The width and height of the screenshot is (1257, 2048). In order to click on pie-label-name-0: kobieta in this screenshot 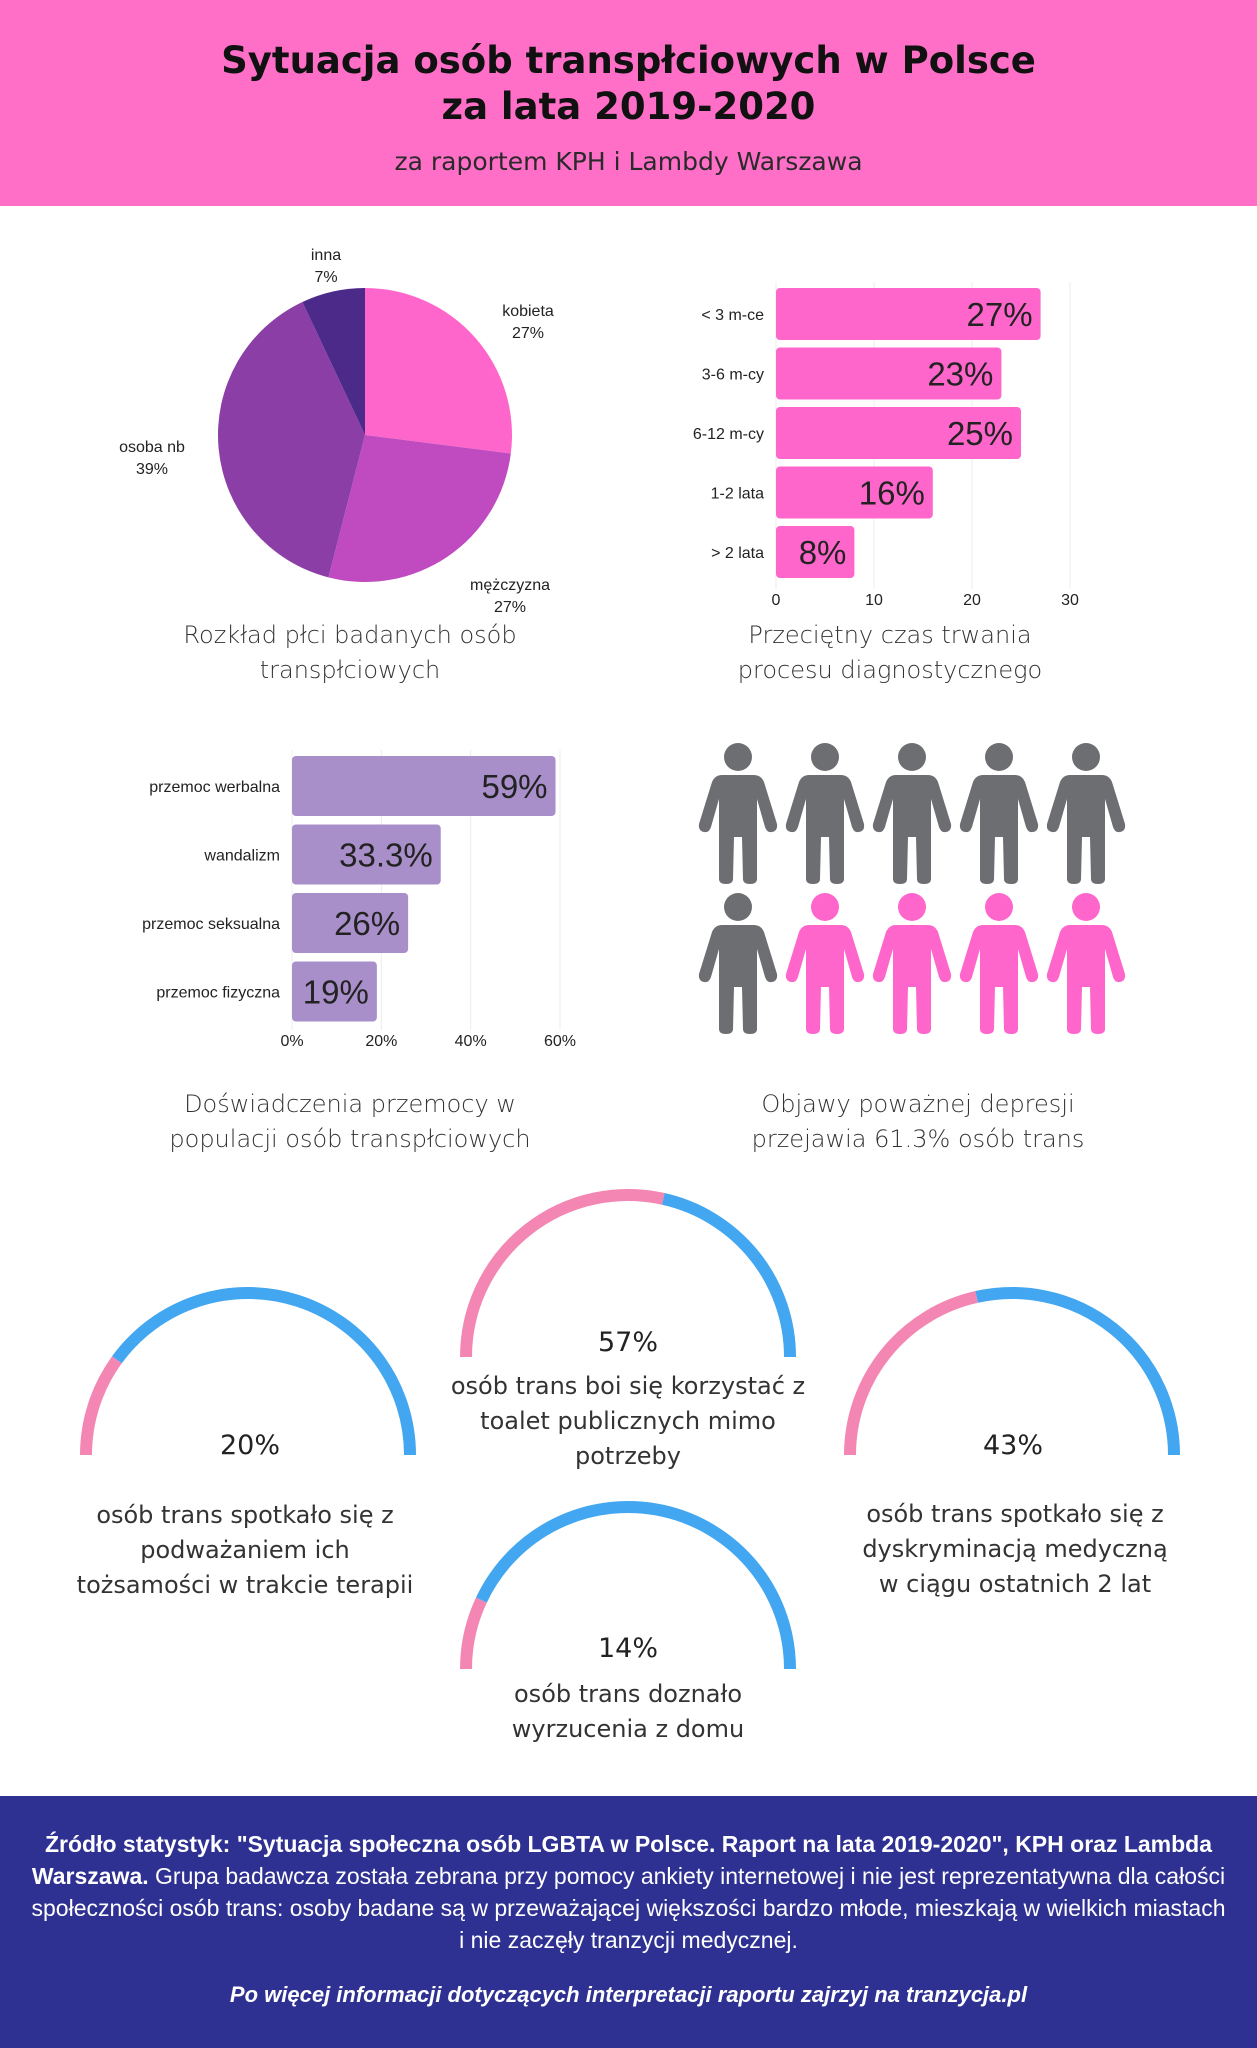, I will do `click(528, 311)`.